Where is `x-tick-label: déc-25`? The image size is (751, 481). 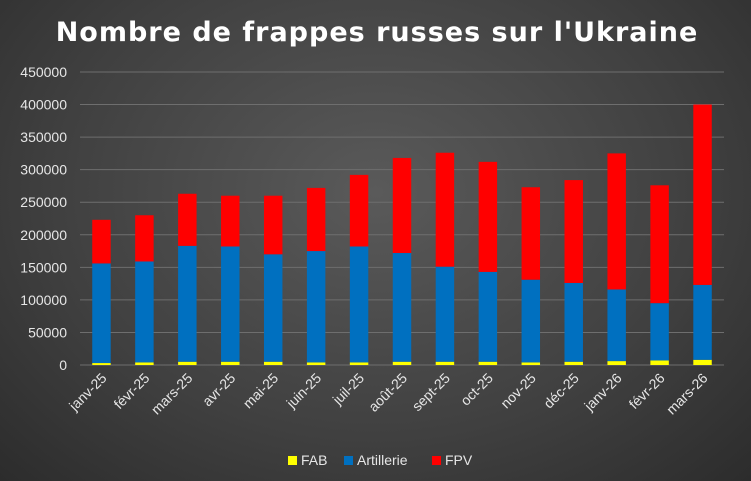
x-tick-label: déc-25 is located at coordinates (561, 391).